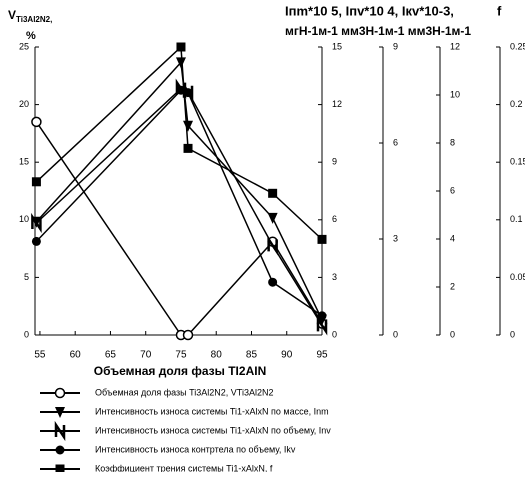 This screenshot has width=525, height=477. I want to click on y-tick-label: 0.2, so click(516, 104).